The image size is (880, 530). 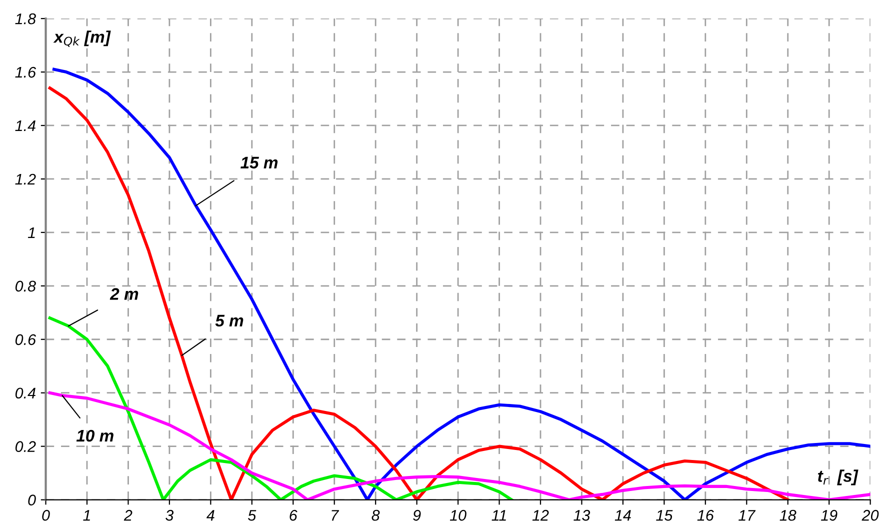 What do you see at coordinates (829, 515) in the screenshot?
I see `x-tick-label: 19` at bounding box center [829, 515].